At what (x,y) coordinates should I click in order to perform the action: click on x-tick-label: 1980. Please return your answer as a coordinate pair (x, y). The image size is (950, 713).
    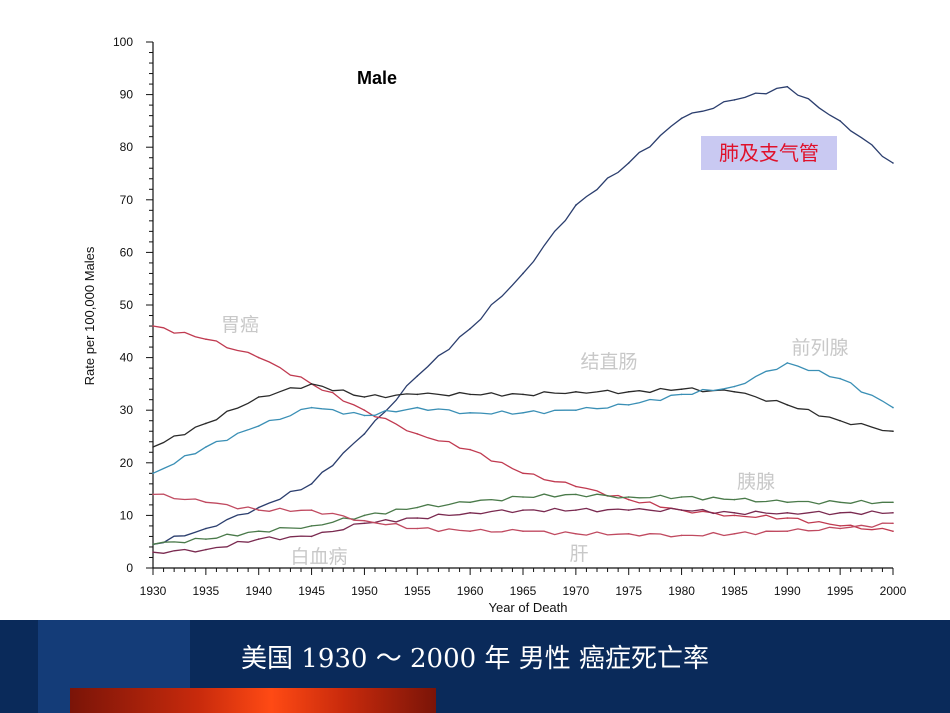
    Looking at the image, I should click on (681, 591).